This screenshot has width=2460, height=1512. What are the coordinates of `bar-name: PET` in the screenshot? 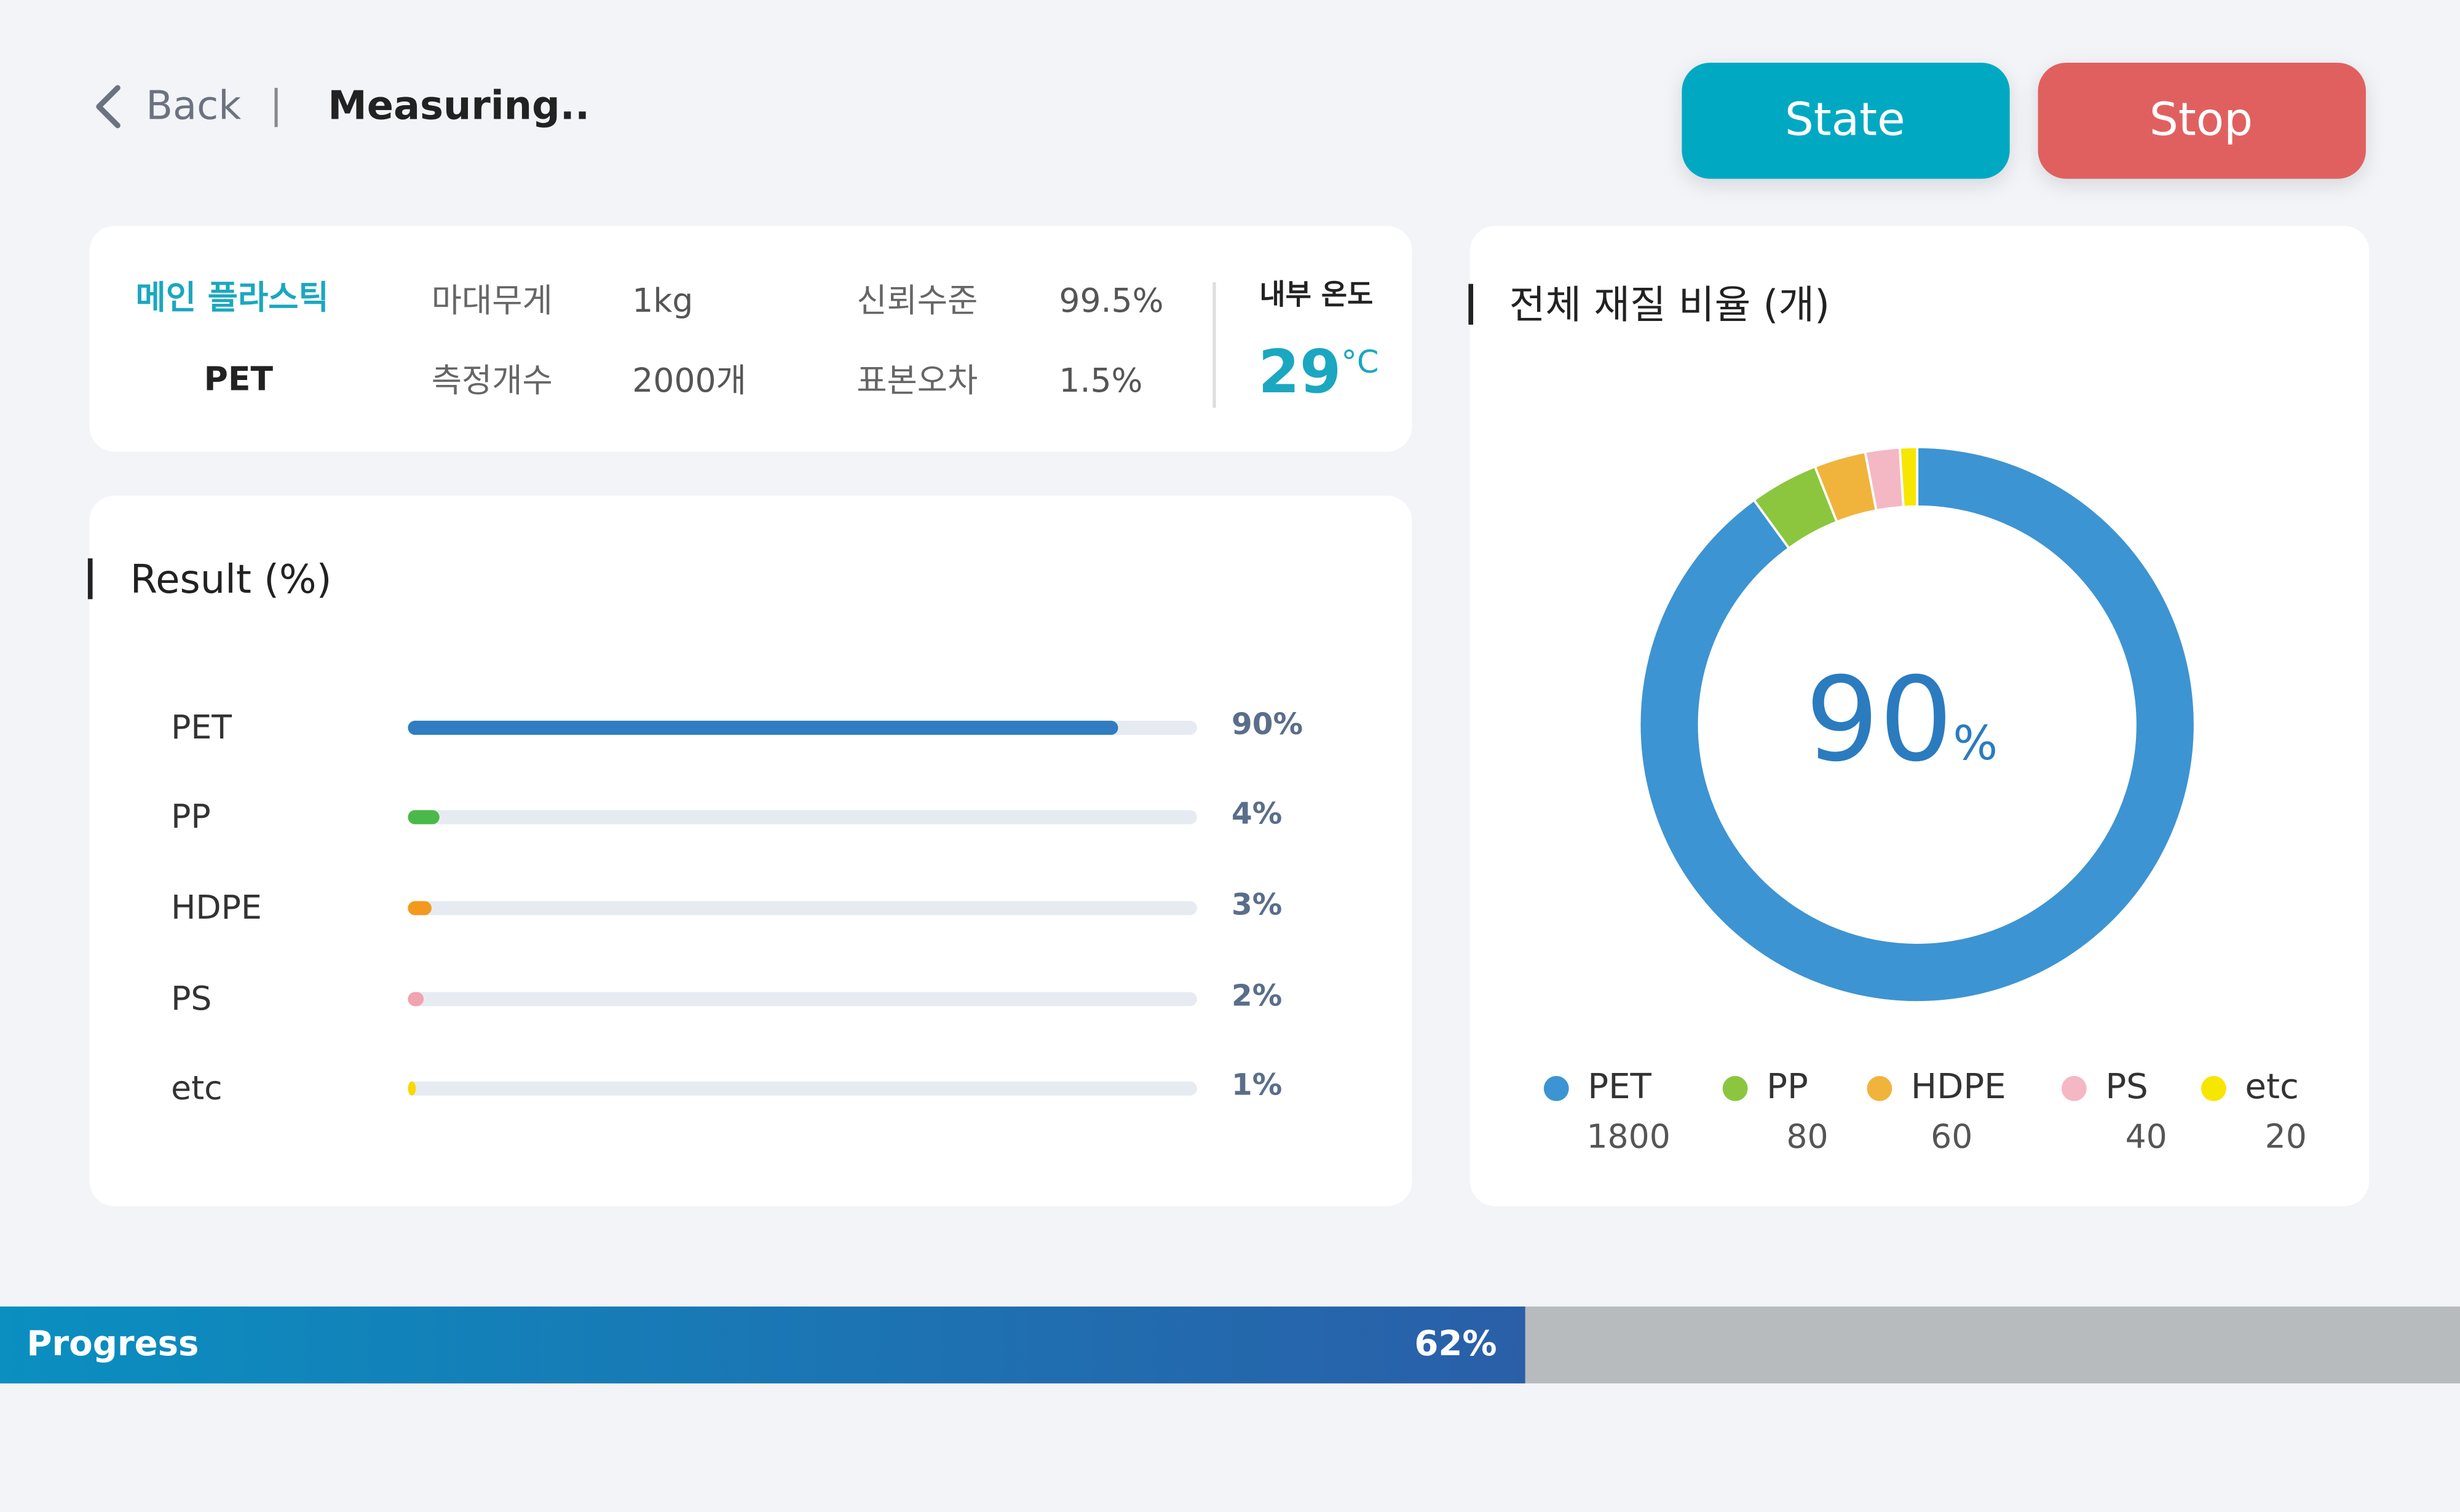 It's located at (201, 727).